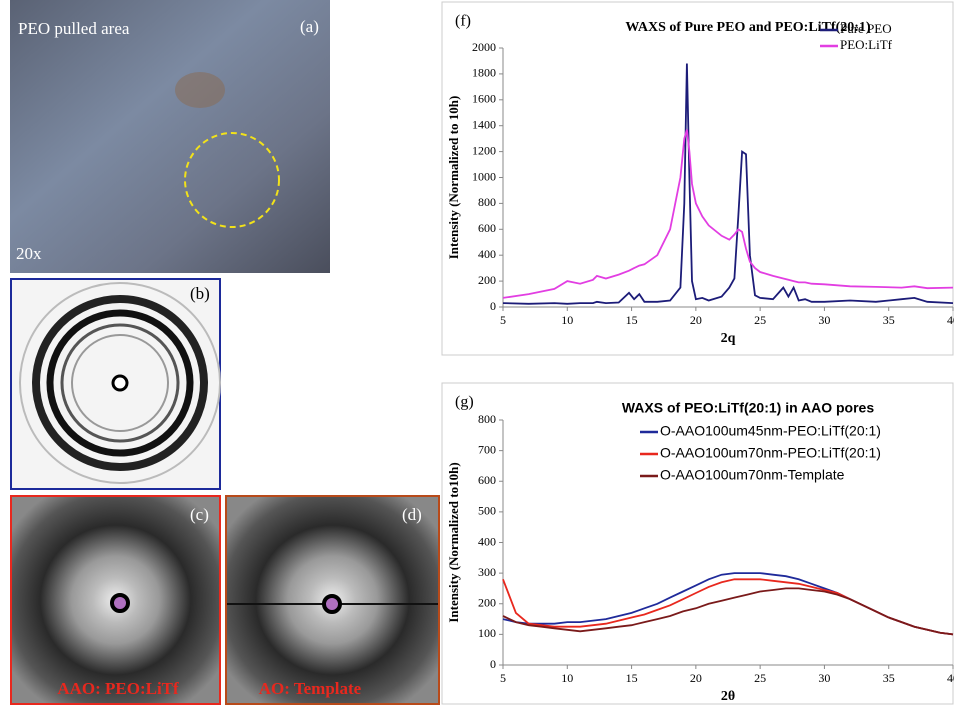  I want to click on panel-label: (b), so click(200, 293).